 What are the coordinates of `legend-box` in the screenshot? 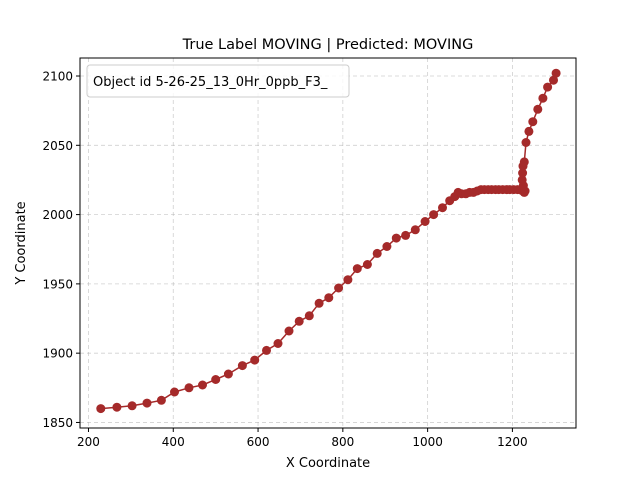 It's located at (218, 81).